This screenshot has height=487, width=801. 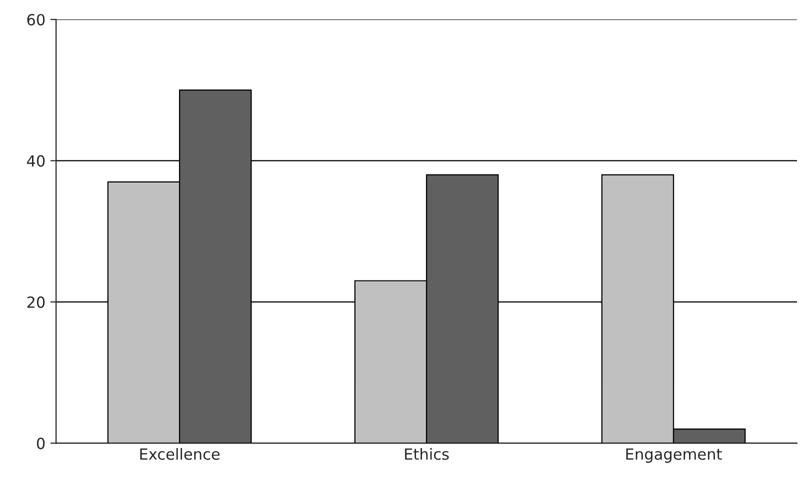 I want to click on y-tick-label: 60, so click(x=36, y=20).